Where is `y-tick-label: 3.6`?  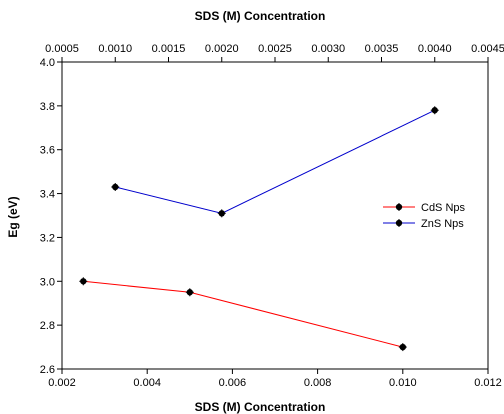
y-tick-label: 3.6 is located at coordinates (47, 151).